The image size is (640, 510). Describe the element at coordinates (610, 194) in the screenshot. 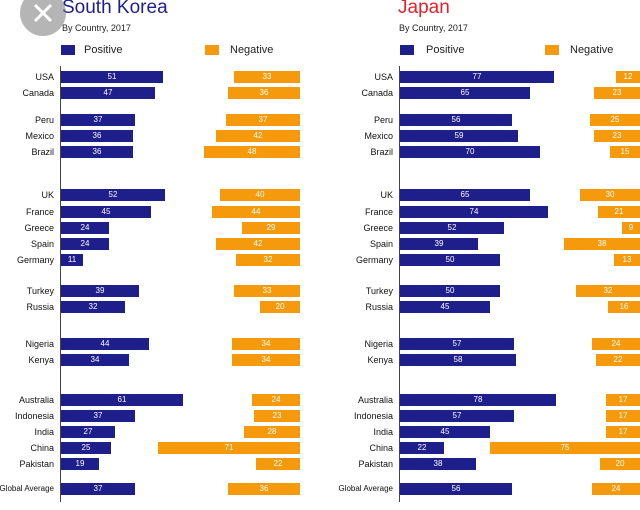

I see `japan-bar-negative-label: 30` at that location.